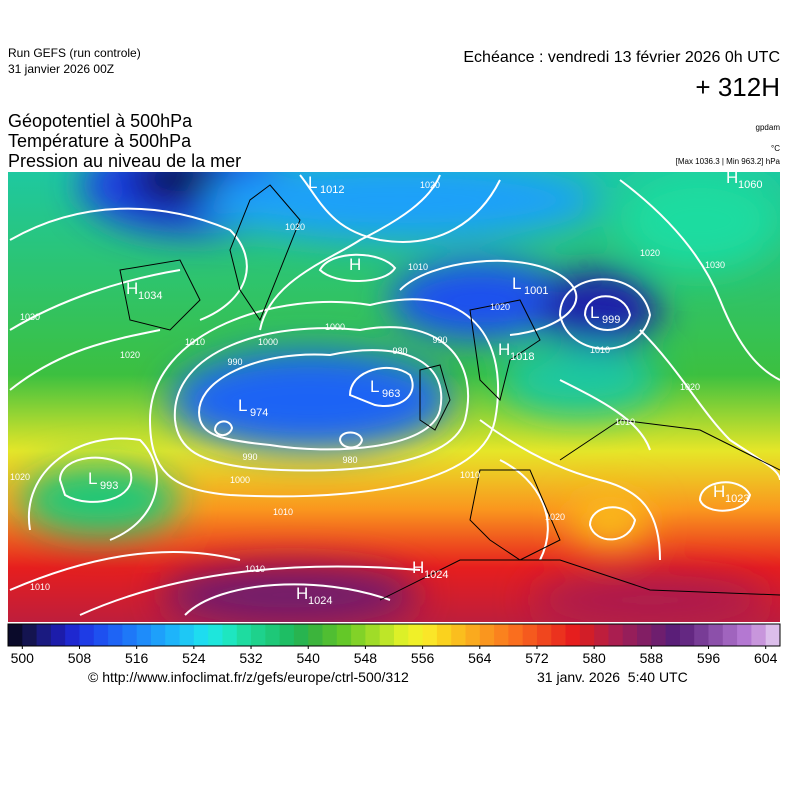 This screenshot has width=788, height=789. What do you see at coordinates (391, 394) in the screenshot?
I see `center-value: 963` at bounding box center [391, 394].